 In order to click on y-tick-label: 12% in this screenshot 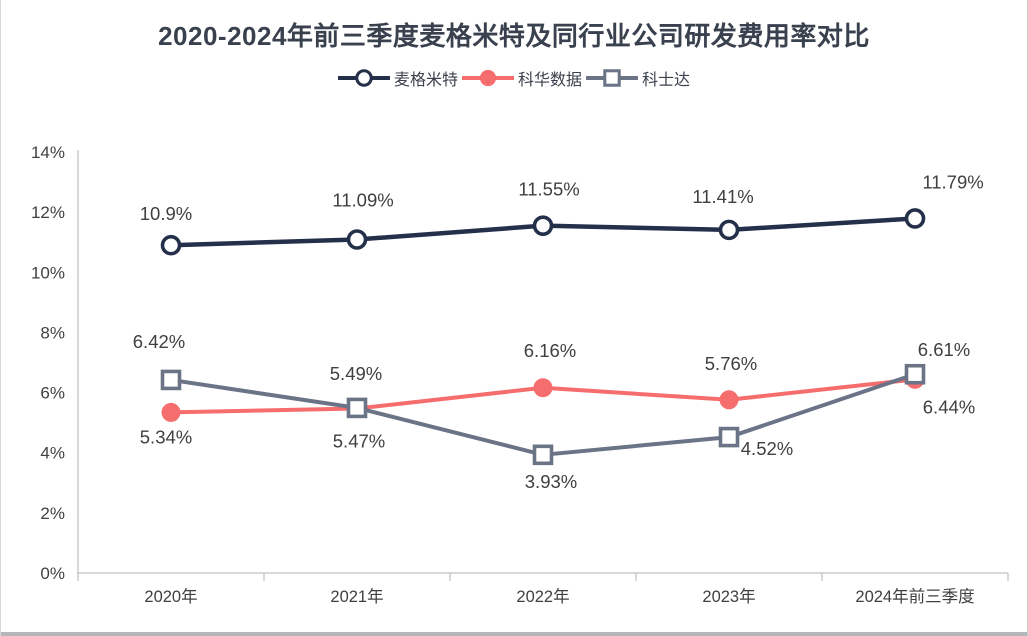, I will do `click(48, 212)`.